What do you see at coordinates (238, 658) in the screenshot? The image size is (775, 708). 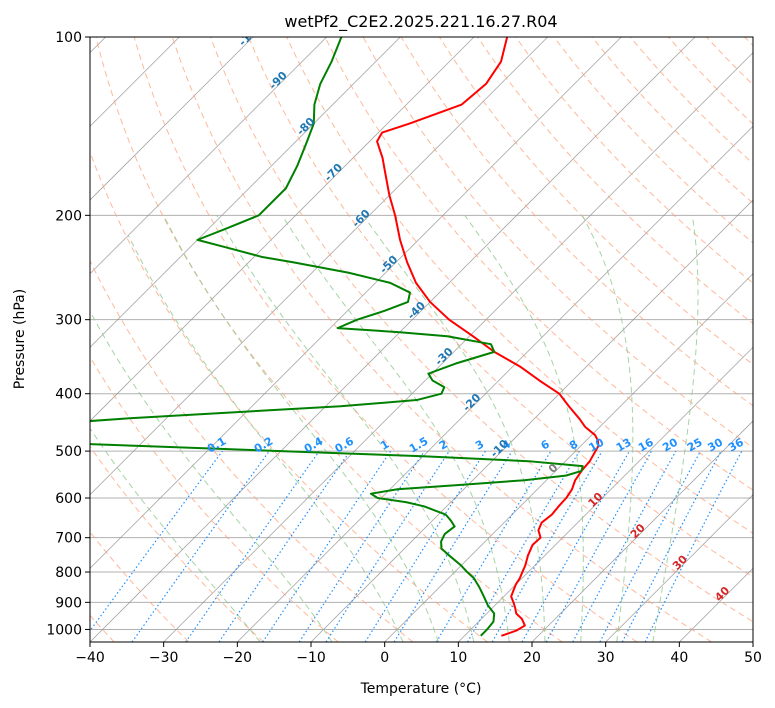 I see `x-tick-label: −20` at bounding box center [238, 658].